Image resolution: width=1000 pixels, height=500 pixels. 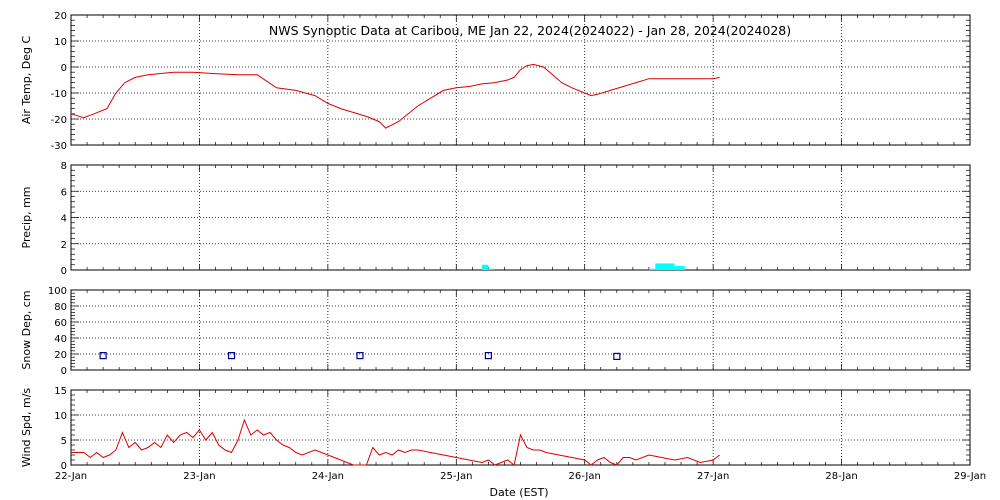 I want to click on y-tick-label: 100, so click(x=57, y=291).